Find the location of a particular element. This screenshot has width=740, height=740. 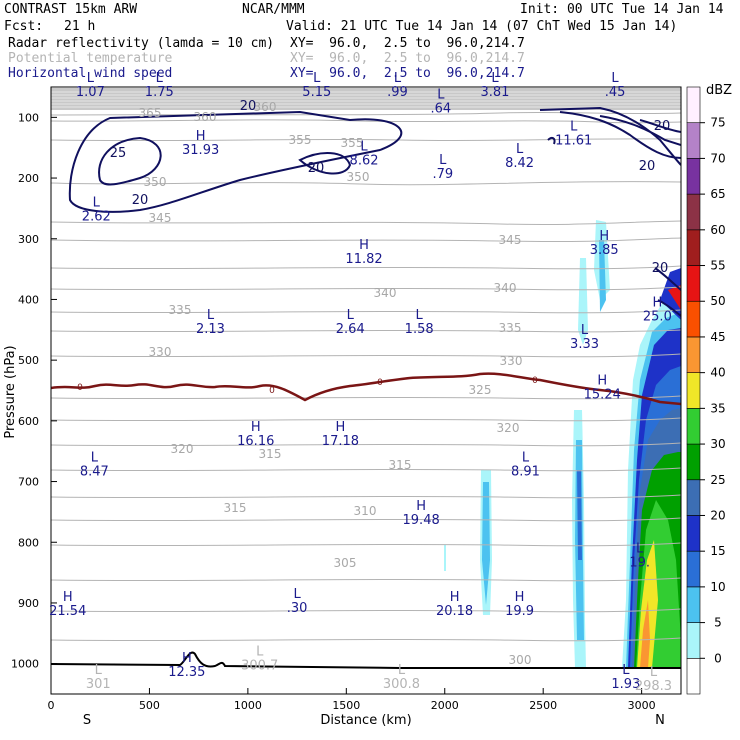

theta-contour-label: 360 is located at coordinates (265, 107).